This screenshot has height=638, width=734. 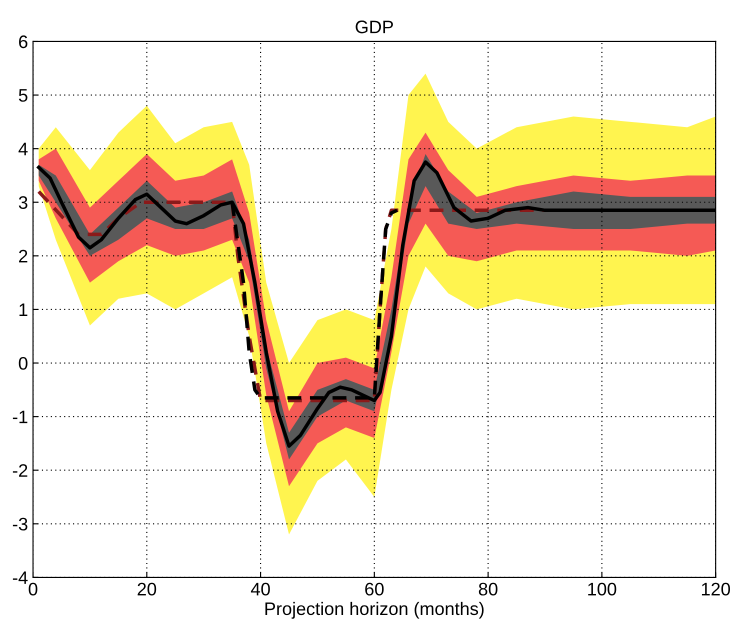 What do you see at coordinates (374, 610) in the screenshot?
I see `x-axis-title: Projection horizon (months)` at bounding box center [374, 610].